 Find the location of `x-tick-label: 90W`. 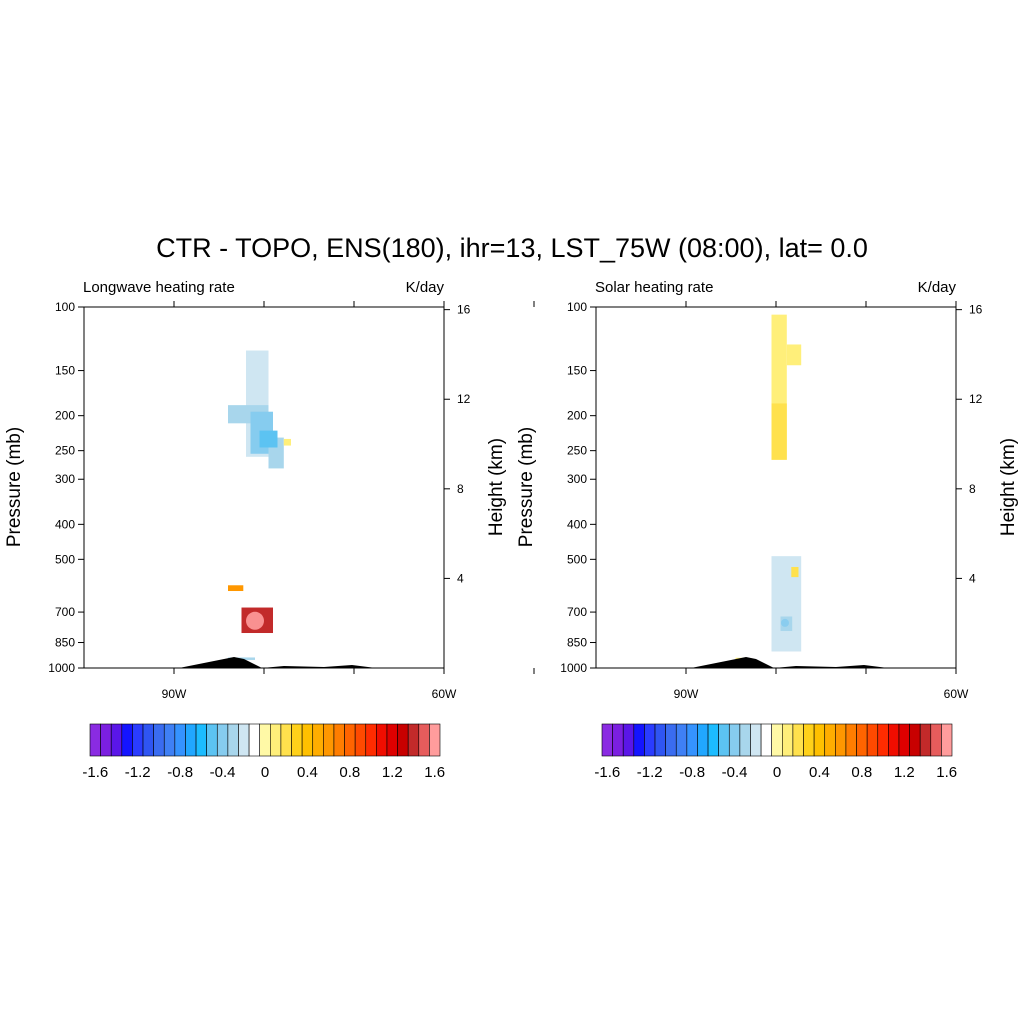

x-tick-label: 90W is located at coordinates (174, 694).